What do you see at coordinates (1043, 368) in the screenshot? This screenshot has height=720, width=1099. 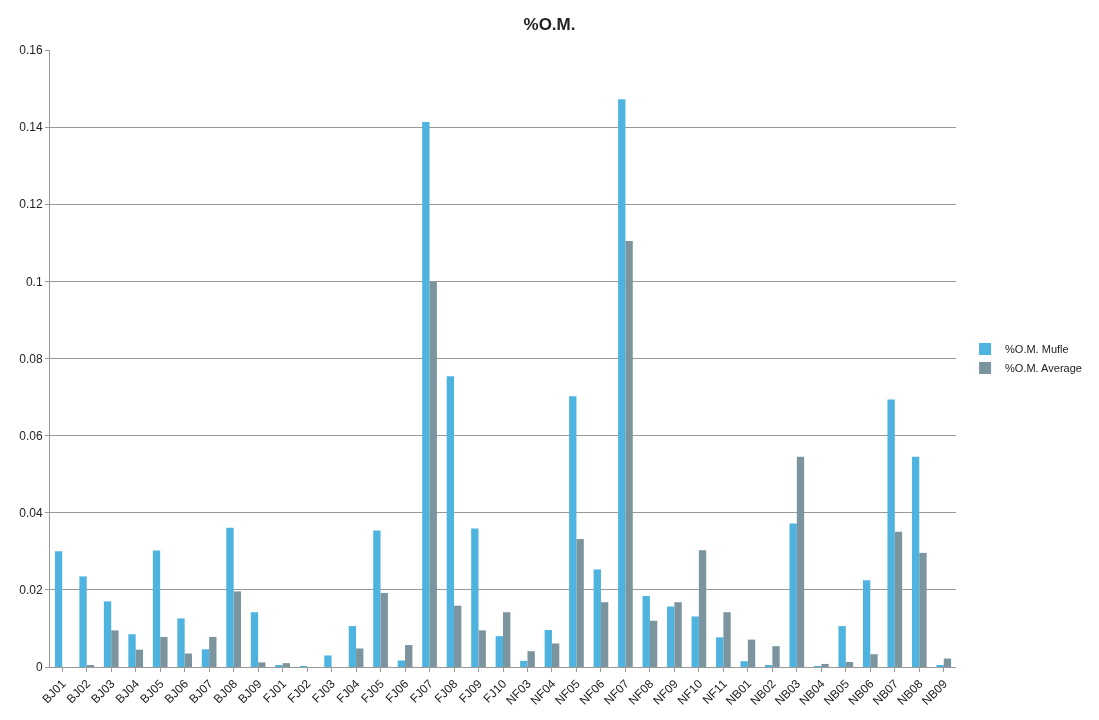 I see `legend-label: %O.M. Average` at bounding box center [1043, 368].